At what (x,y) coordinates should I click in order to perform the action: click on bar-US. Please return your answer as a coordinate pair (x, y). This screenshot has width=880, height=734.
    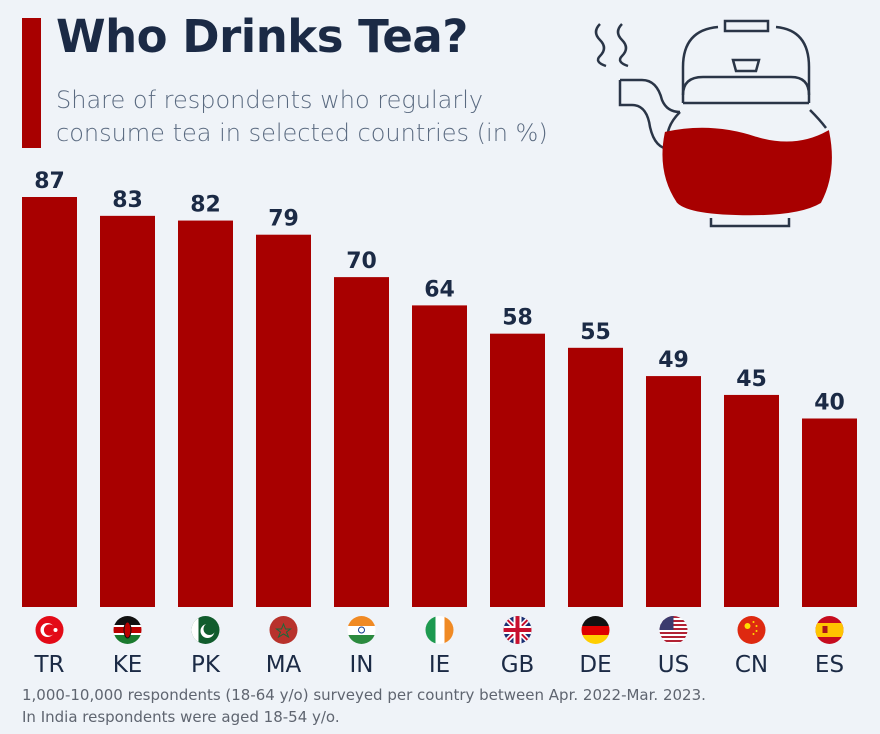
    Looking at the image, I should click on (673, 491).